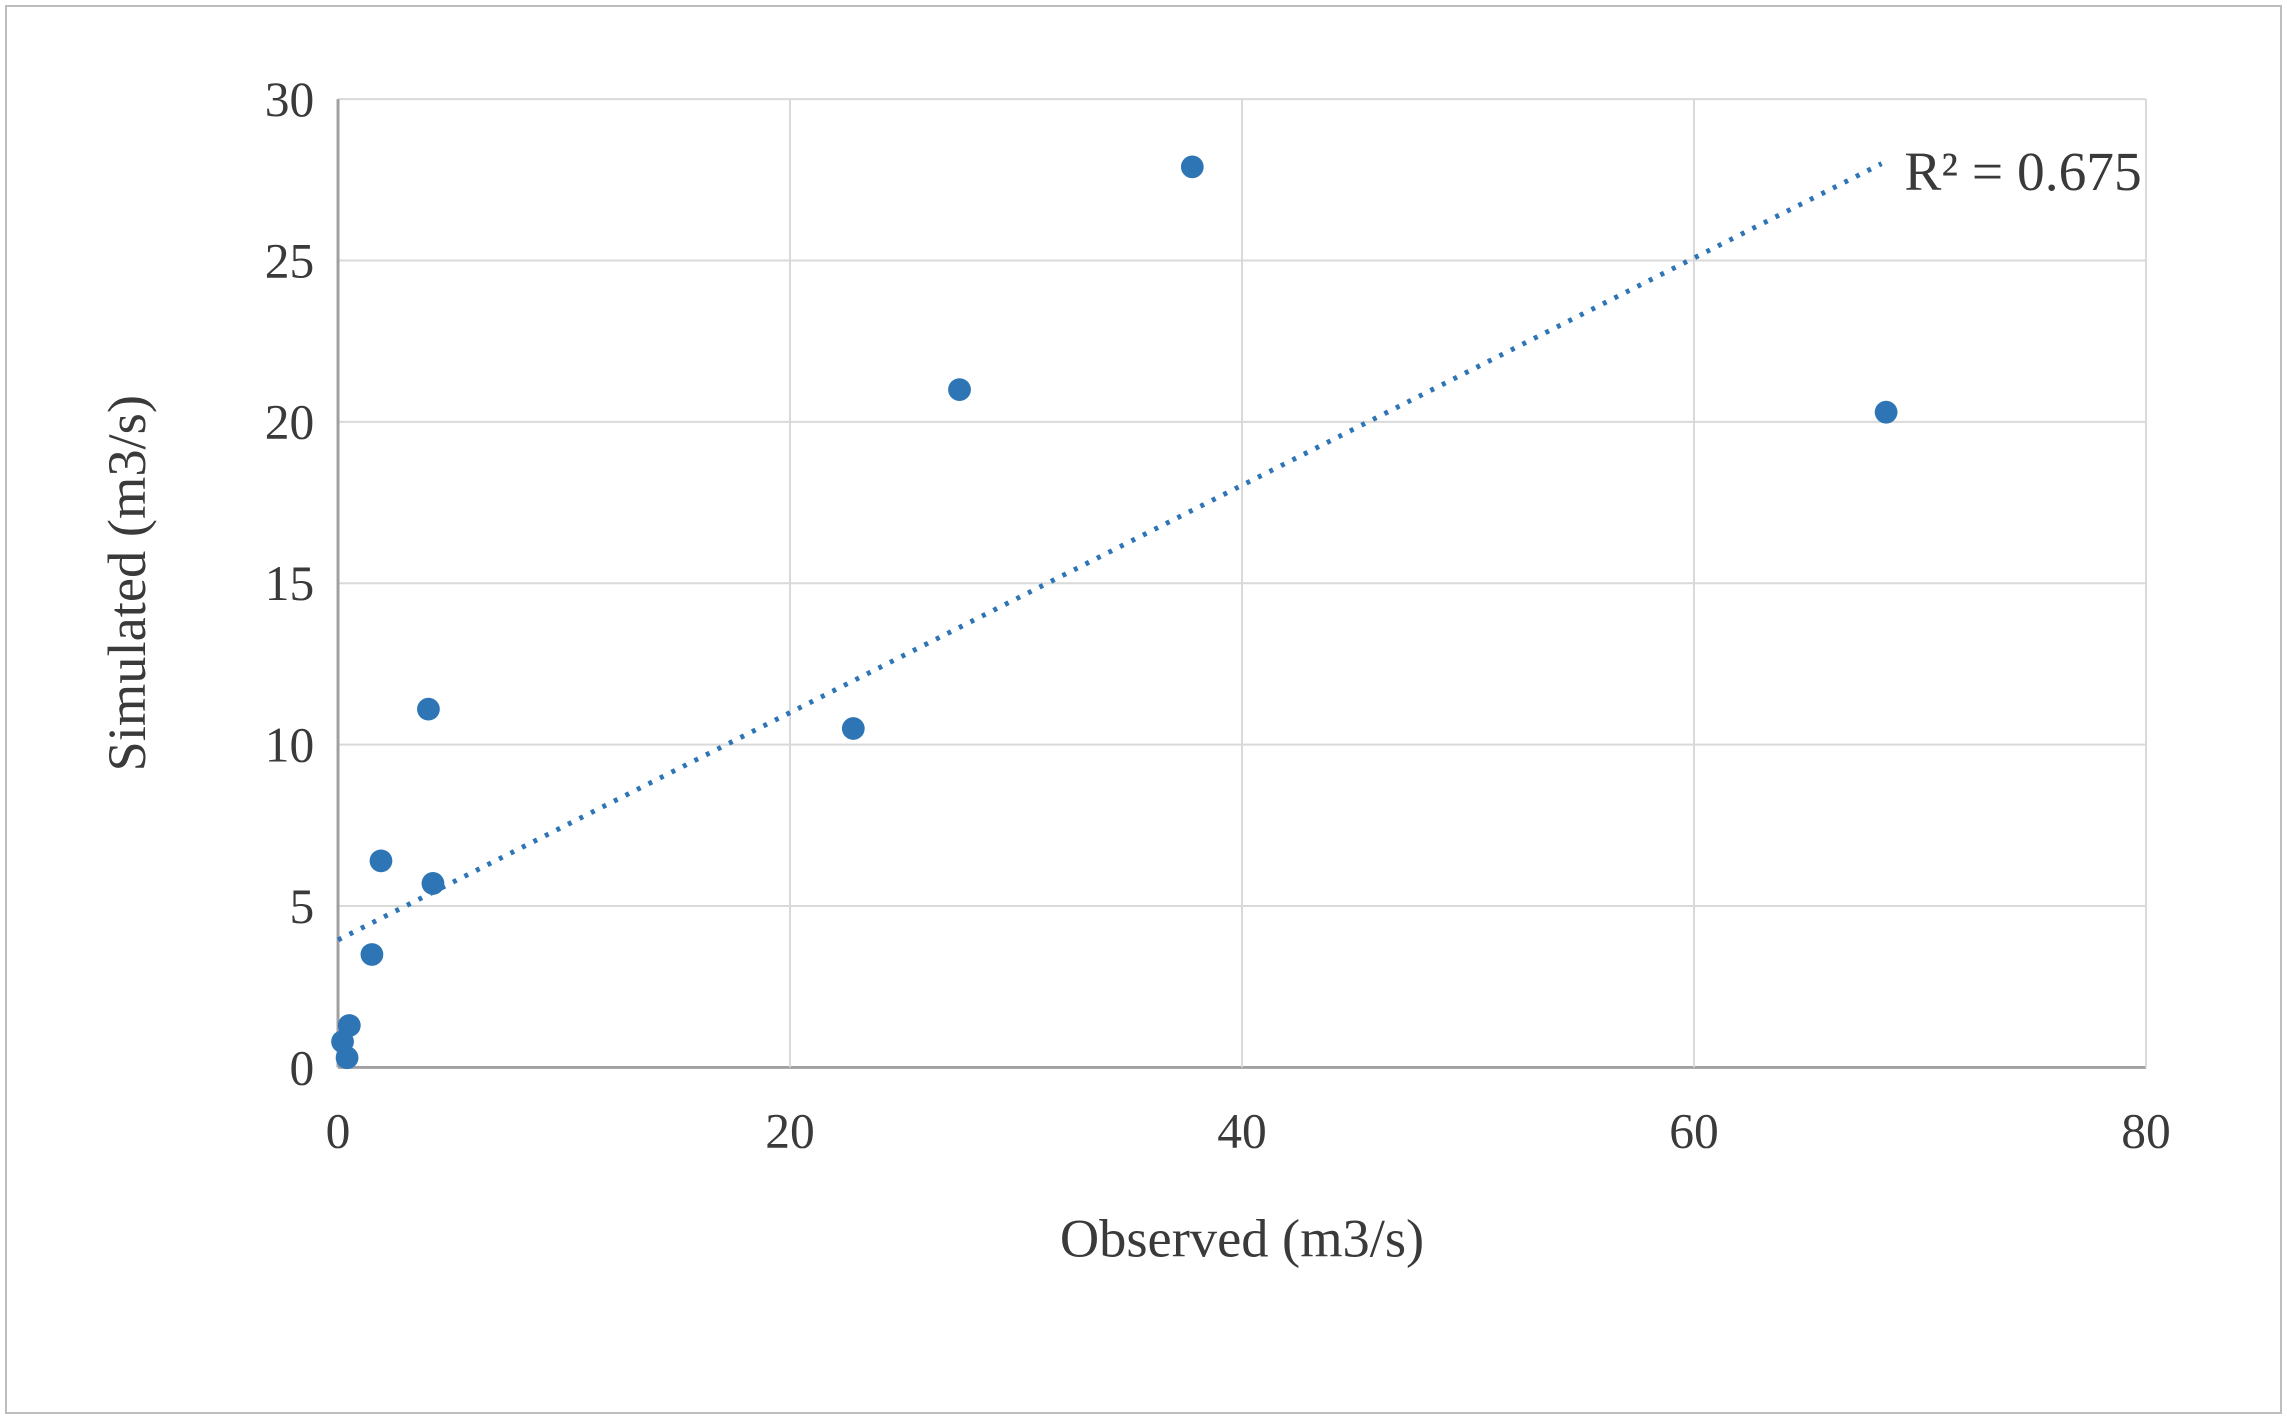 Image resolution: width=2287 pixels, height=1419 pixels. Describe the element at coordinates (290, 583) in the screenshot. I see `y-tick-label: 15` at that location.